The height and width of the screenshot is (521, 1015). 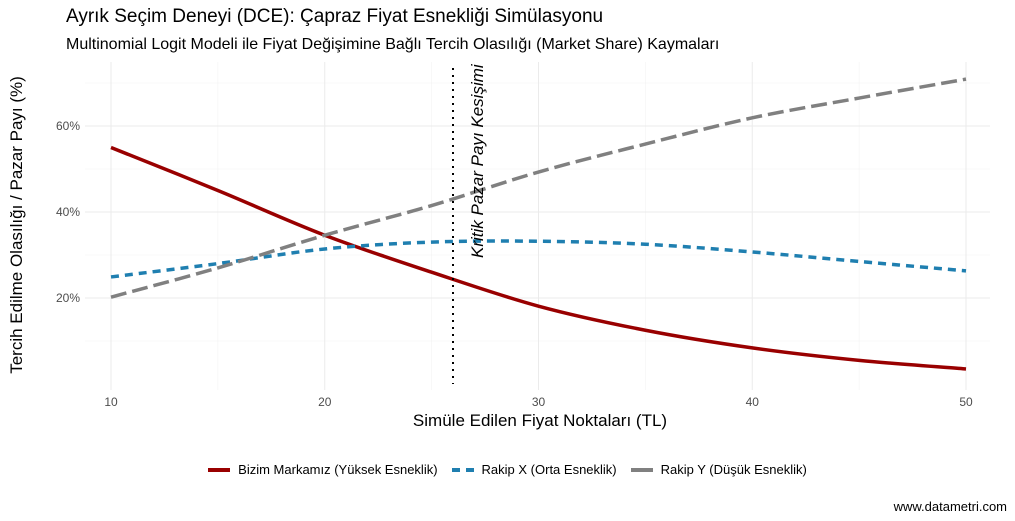 I want to click on legend-label: Rakip Y (Düşük Esneklik), so click(x=733, y=469).